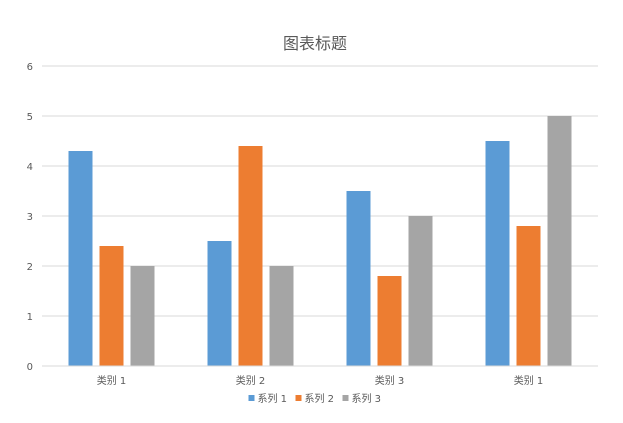  I want to click on legend-label: 系列 2, so click(320, 398).